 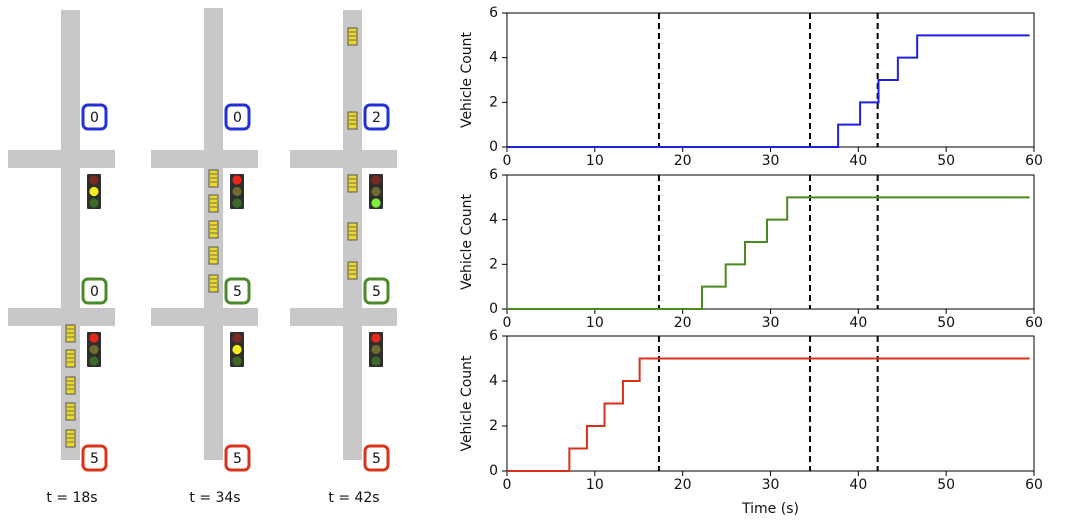 I want to click on x-tick-label: 10, so click(x=595, y=323).